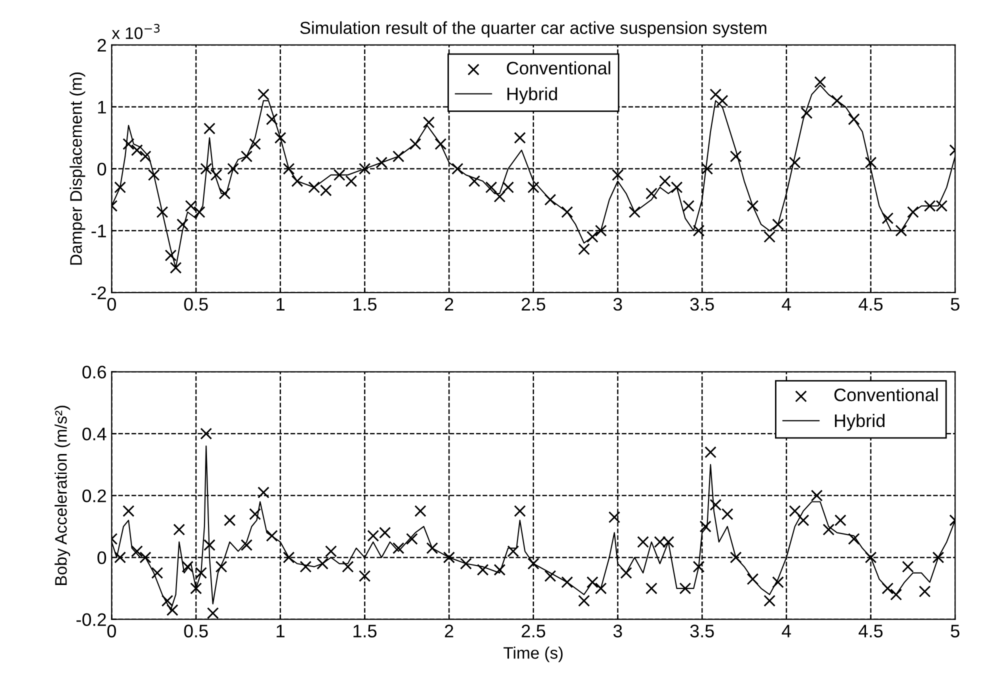 Image resolution: width=997 pixels, height=692 pixels. I want to click on text: x 10$^{−3}$, so click(136, 32).